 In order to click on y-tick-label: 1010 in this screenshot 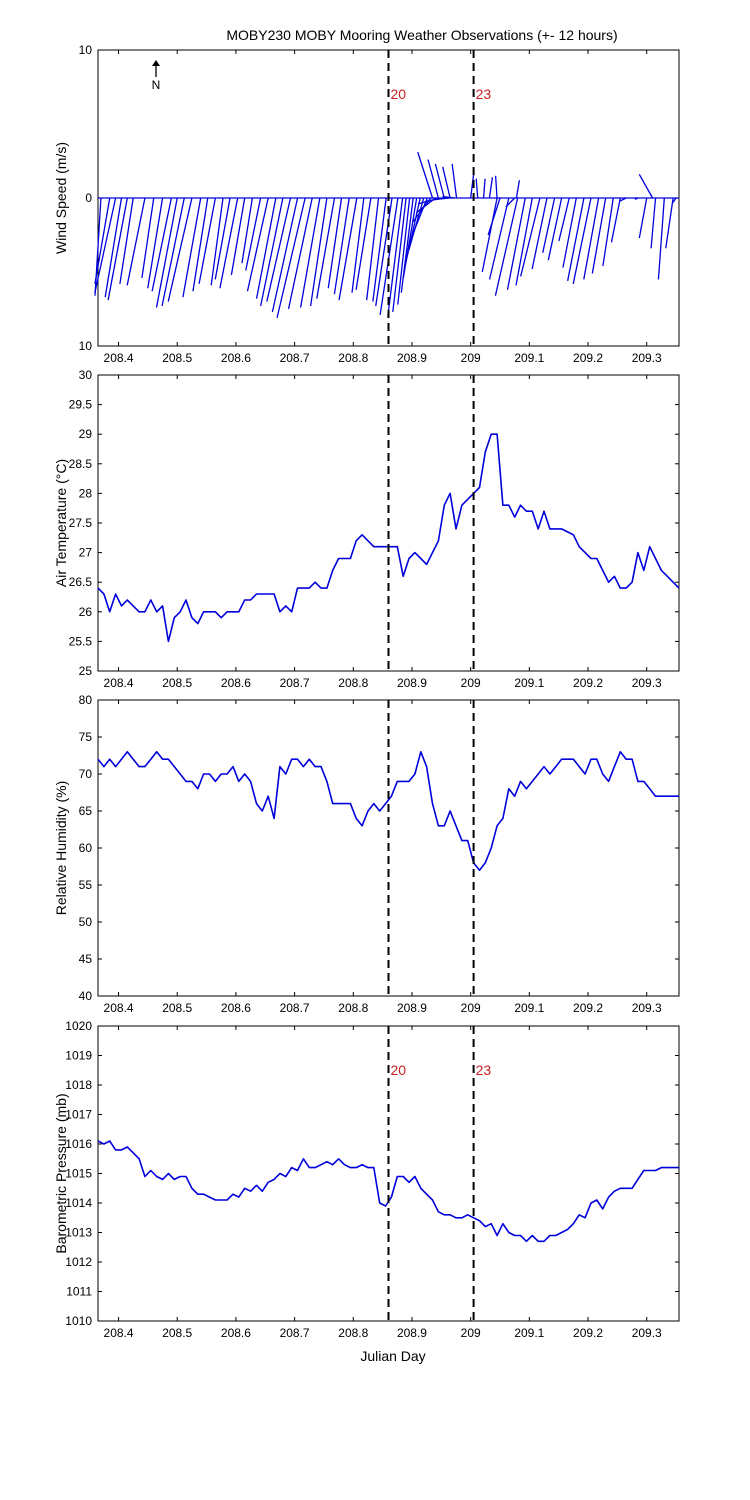, I will do `click(78, 1321)`.